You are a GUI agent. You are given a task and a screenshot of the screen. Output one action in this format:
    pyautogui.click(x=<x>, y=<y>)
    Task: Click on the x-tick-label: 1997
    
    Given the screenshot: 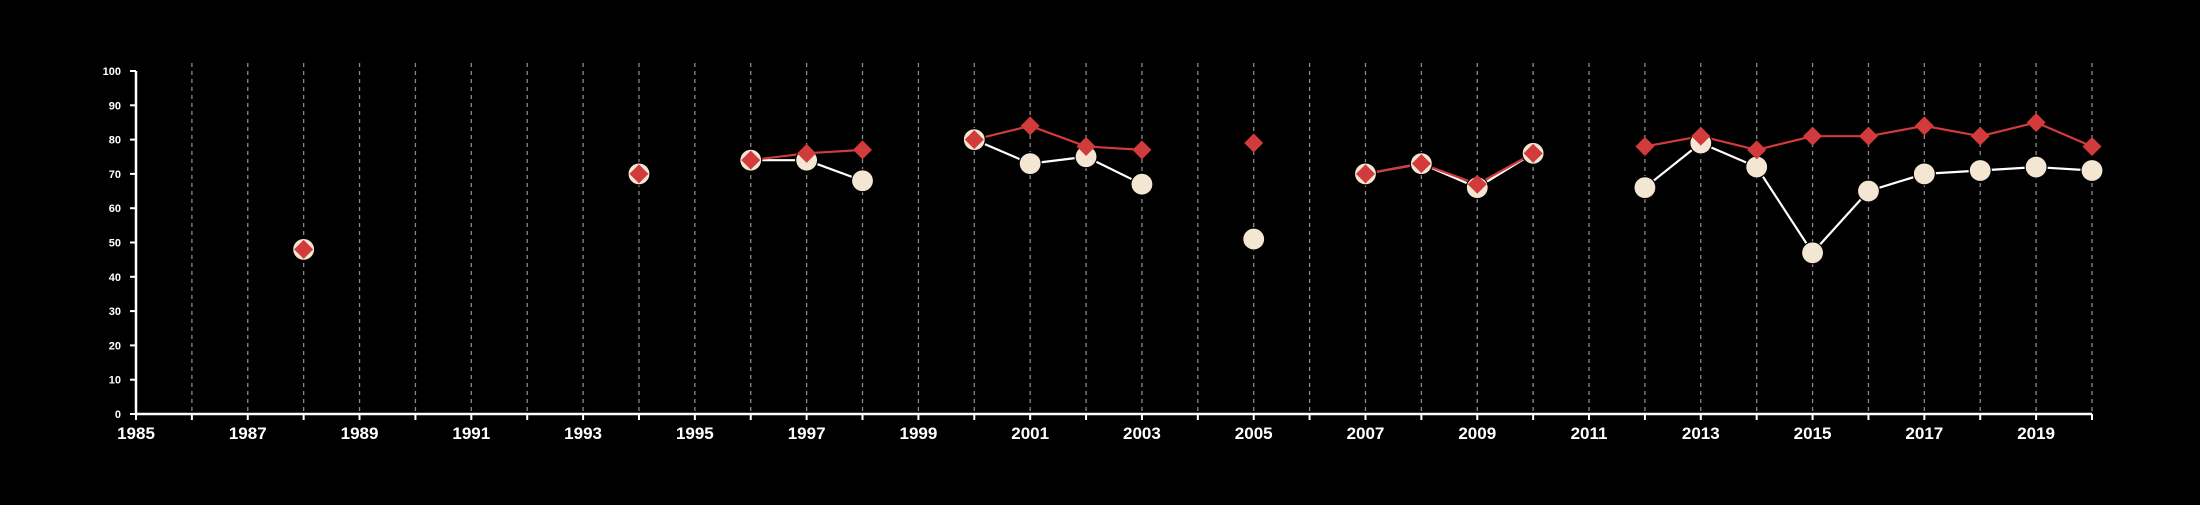 What is the action you would take?
    pyautogui.click(x=807, y=433)
    